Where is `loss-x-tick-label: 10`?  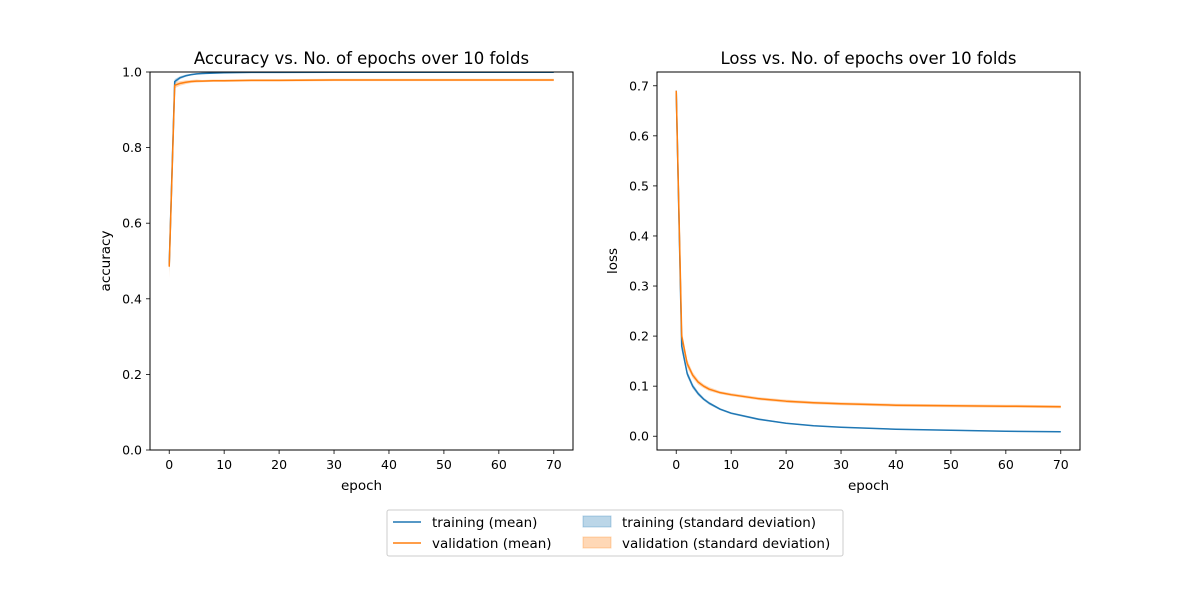 loss-x-tick-label: 10 is located at coordinates (731, 464).